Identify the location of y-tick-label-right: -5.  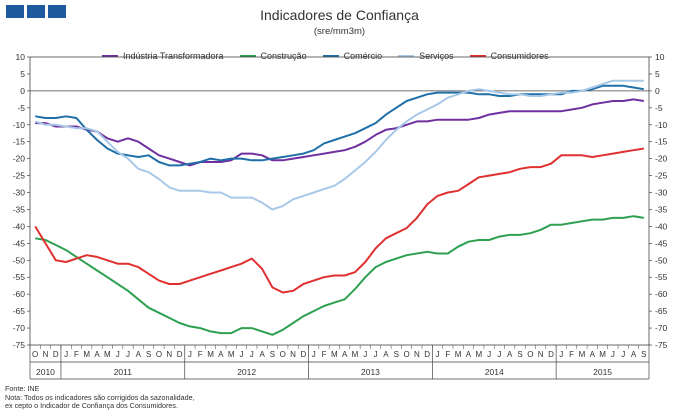
(659, 108).